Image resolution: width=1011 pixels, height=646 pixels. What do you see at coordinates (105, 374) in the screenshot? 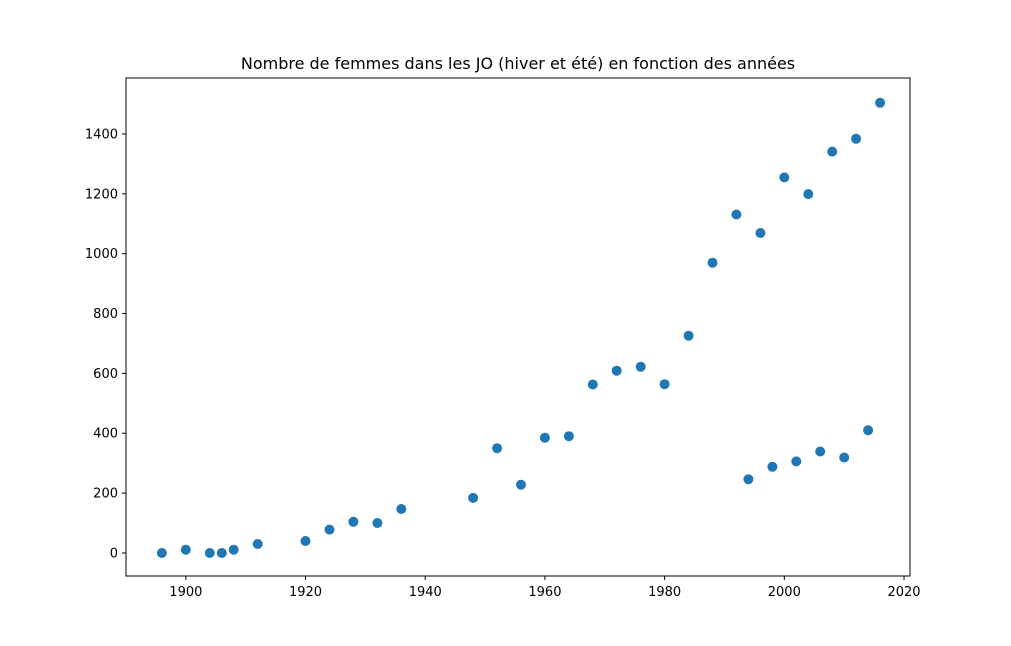
I see `y-tick-label: 600` at bounding box center [105, 374].